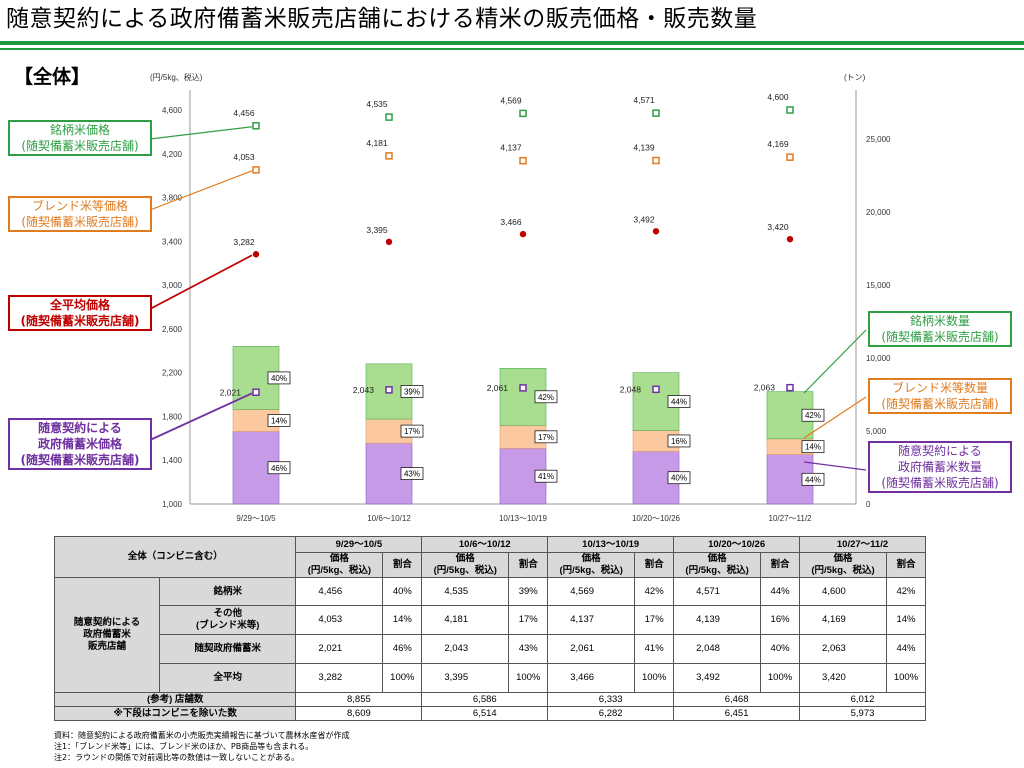 The width and height of the screenshot is (1024, 768). I want to click on stores-ex-cell: 5,973, so click(862, 713).